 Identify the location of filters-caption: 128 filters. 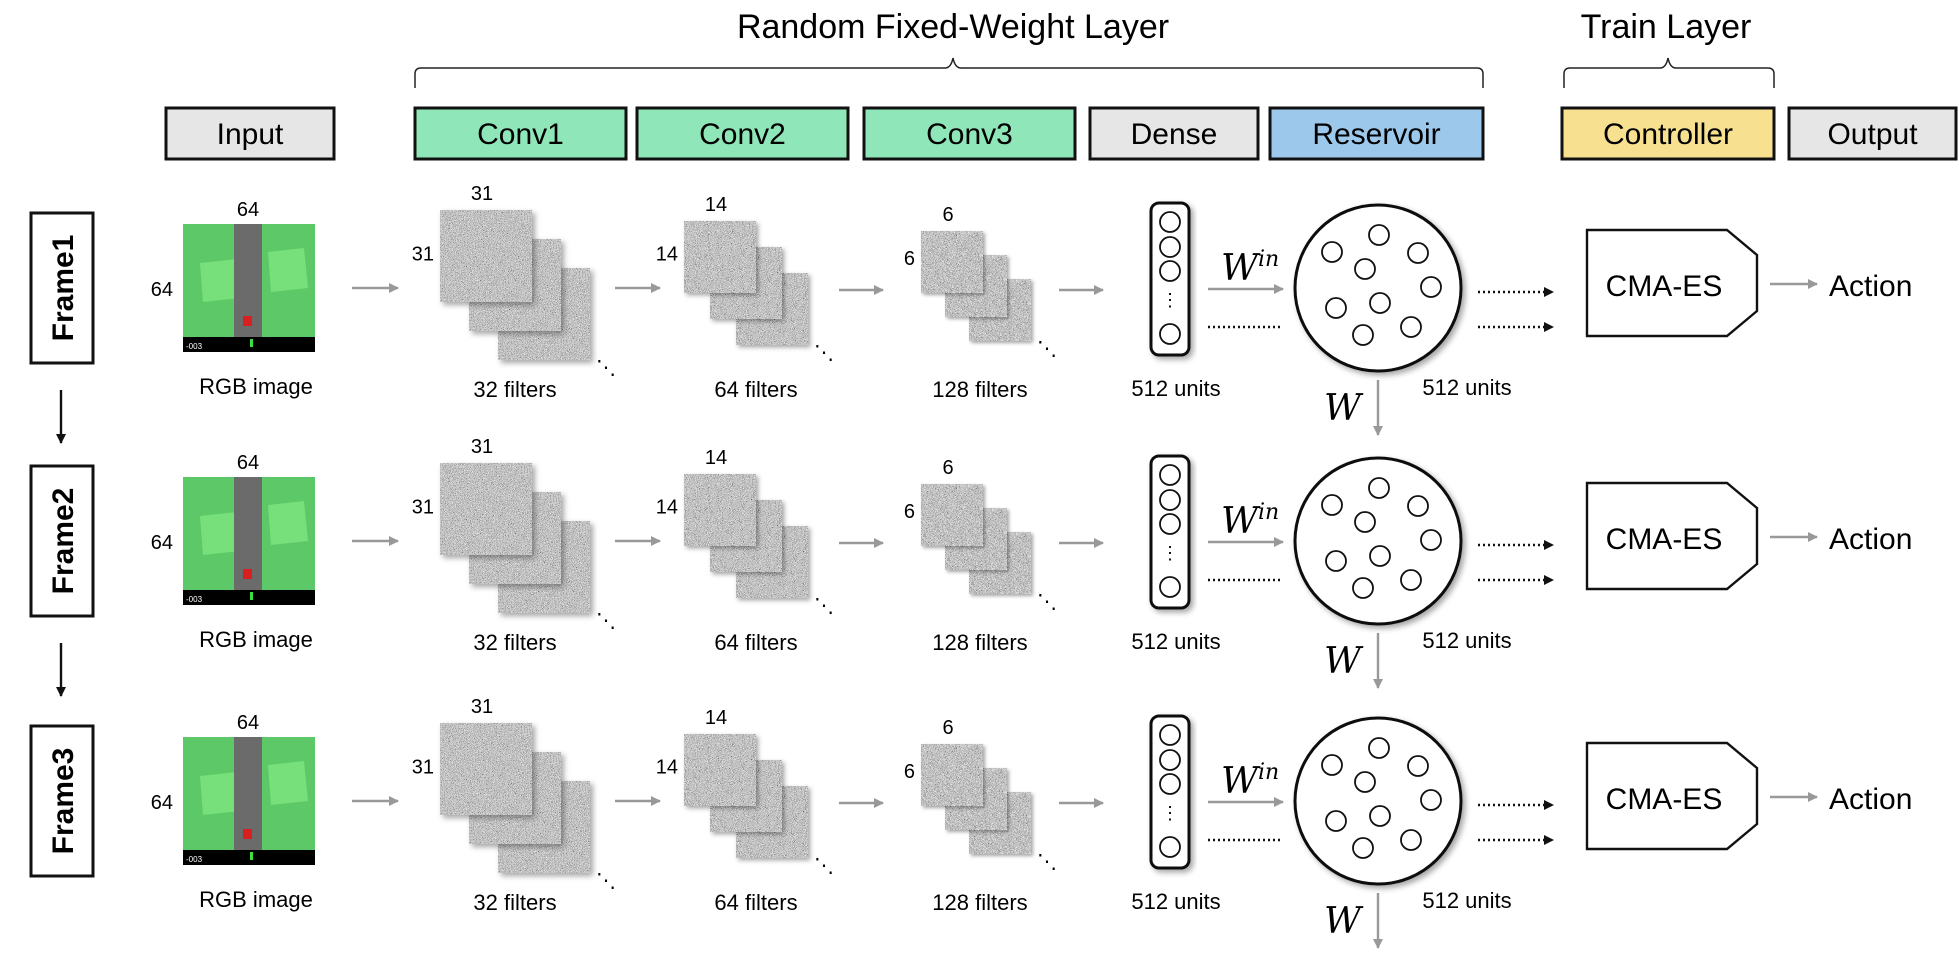
(979, 389).